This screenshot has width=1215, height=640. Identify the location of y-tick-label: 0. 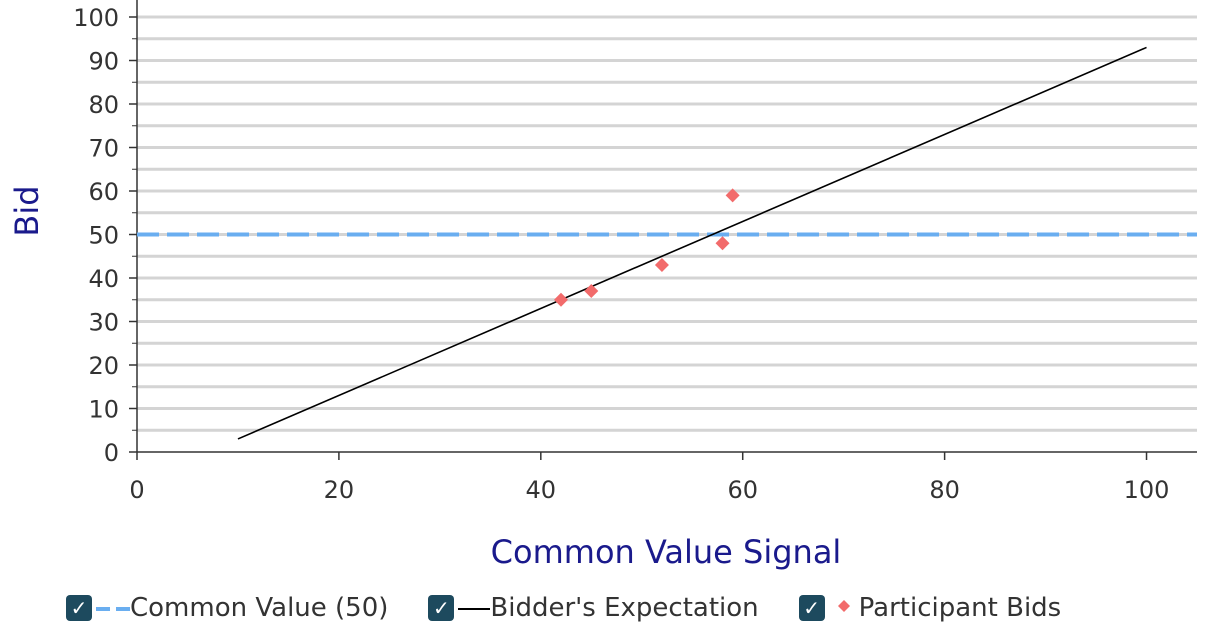
(111, 453).